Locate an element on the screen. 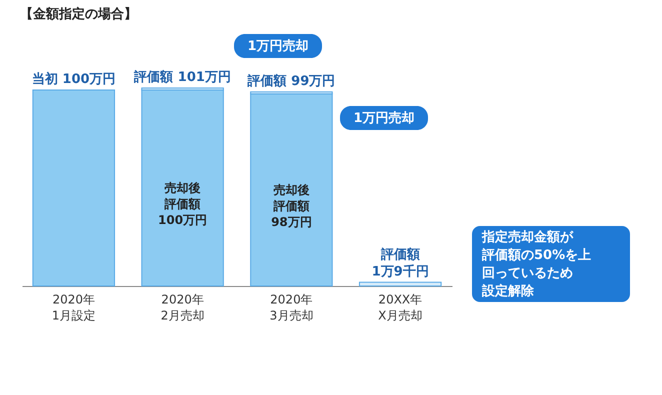 The width and height of the screenshot is (662, 395). total-label: 評価額 101万円 is located at coordinates (182, 77).